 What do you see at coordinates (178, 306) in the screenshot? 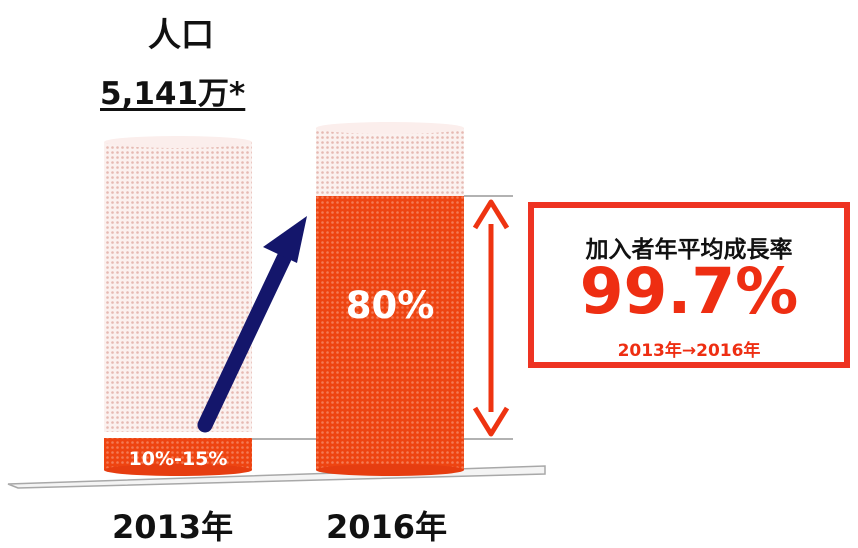
I see `bar-2013: 10%-15%` at bounding box center [178, 306].